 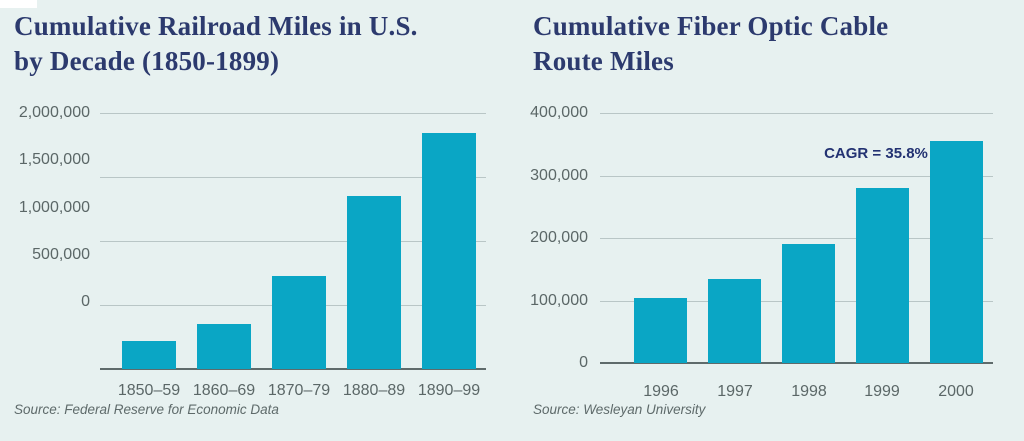 What do you see at coordinates (149, 355) in the screenshot?
I see `bar-1850–59` at bounding box center [149, 355].